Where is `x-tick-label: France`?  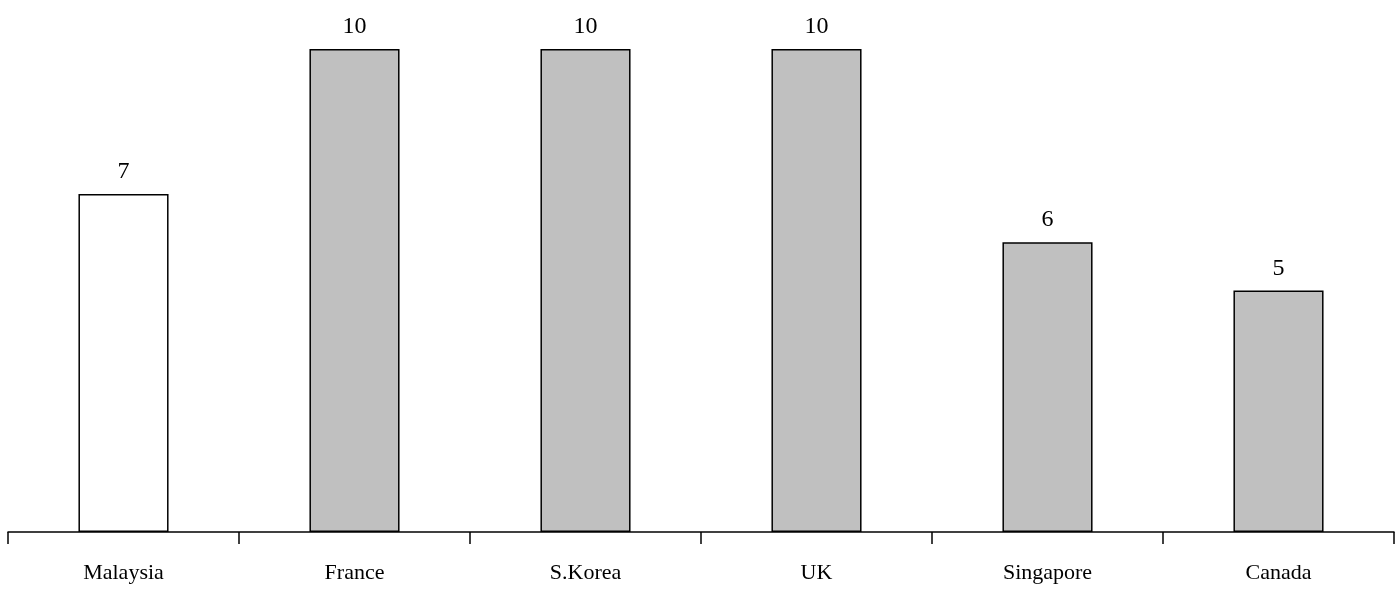 x-tick-label: France is located at coordinates (354, 571).